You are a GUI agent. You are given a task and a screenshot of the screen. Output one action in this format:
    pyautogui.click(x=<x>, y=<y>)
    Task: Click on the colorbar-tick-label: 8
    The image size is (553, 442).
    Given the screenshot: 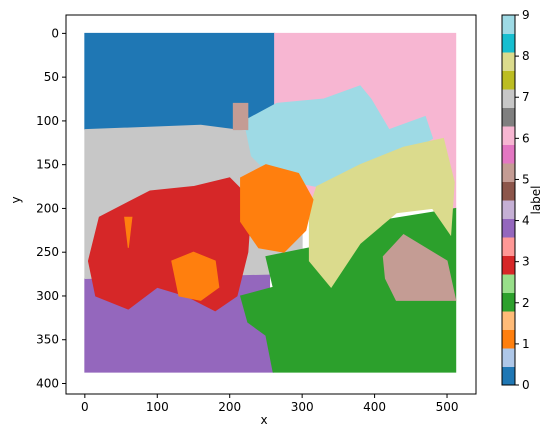 What is the action you would take?
    pyautogui.click(x=526, y=56)
    